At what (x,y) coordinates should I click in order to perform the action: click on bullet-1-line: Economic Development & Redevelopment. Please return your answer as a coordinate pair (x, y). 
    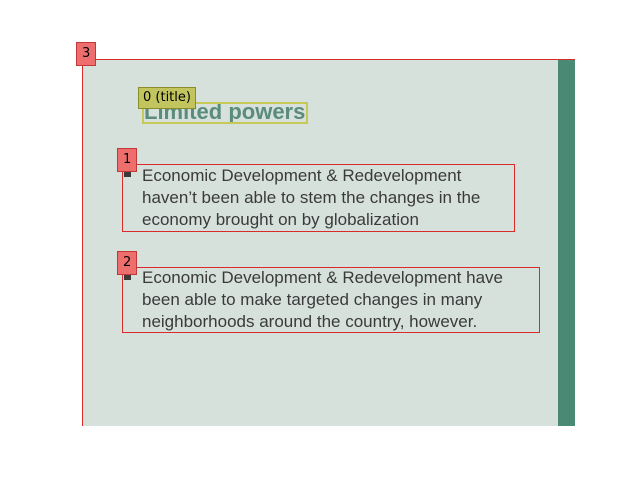
    Looking at the image, I should click on (302, 175).